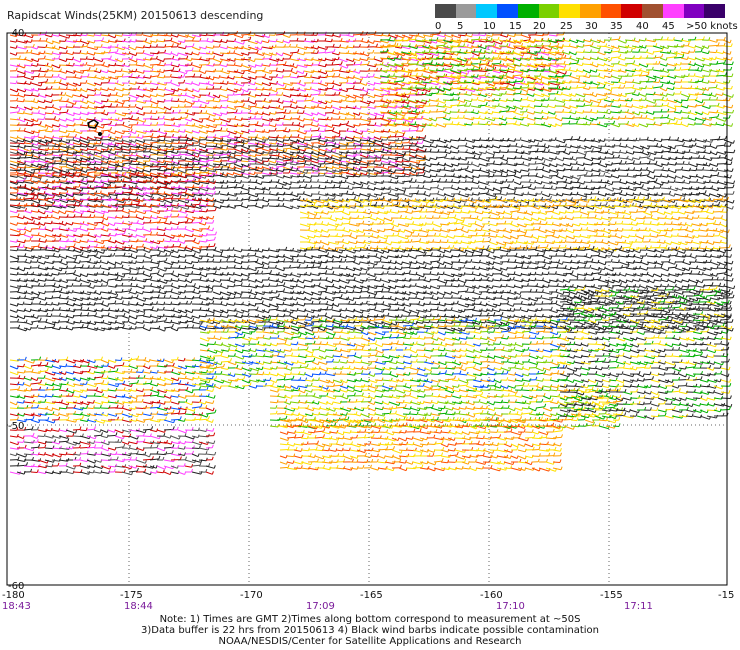 This screenshot has width=740, height=650. Describe the element at coordinates (466, 11) in the screenshot. I see `colorbar-segment` at that location.